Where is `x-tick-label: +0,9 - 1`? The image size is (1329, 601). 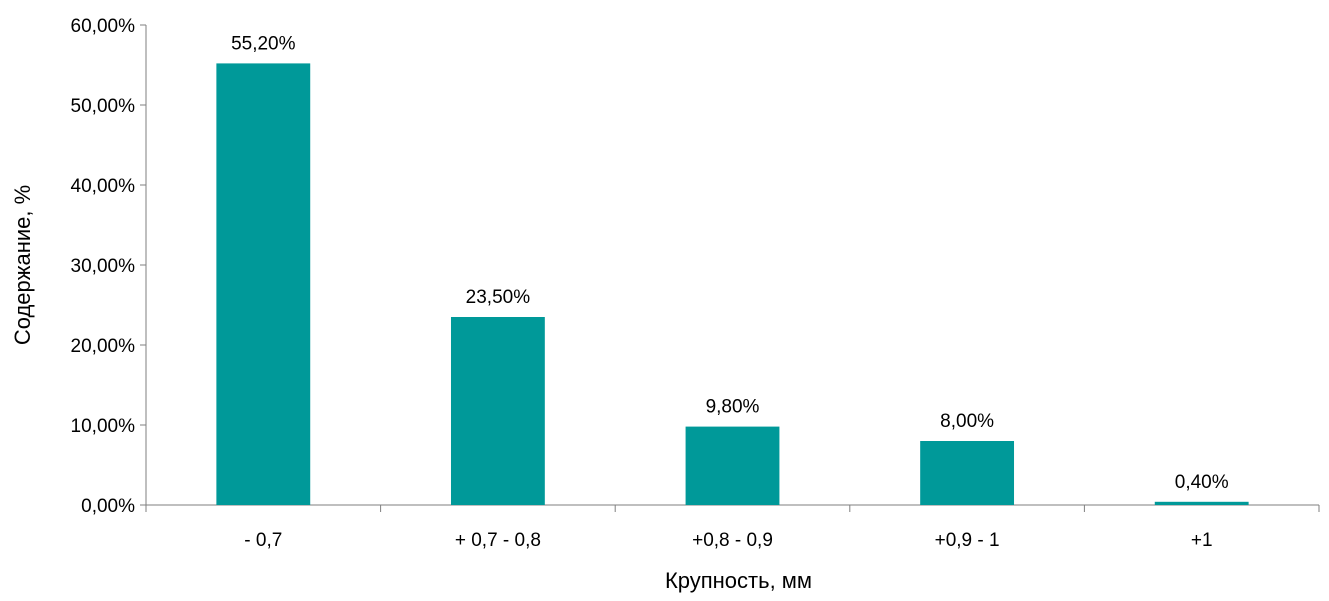
x-tick-label: +0,9 - 1 is located at coordinates (967, 540).